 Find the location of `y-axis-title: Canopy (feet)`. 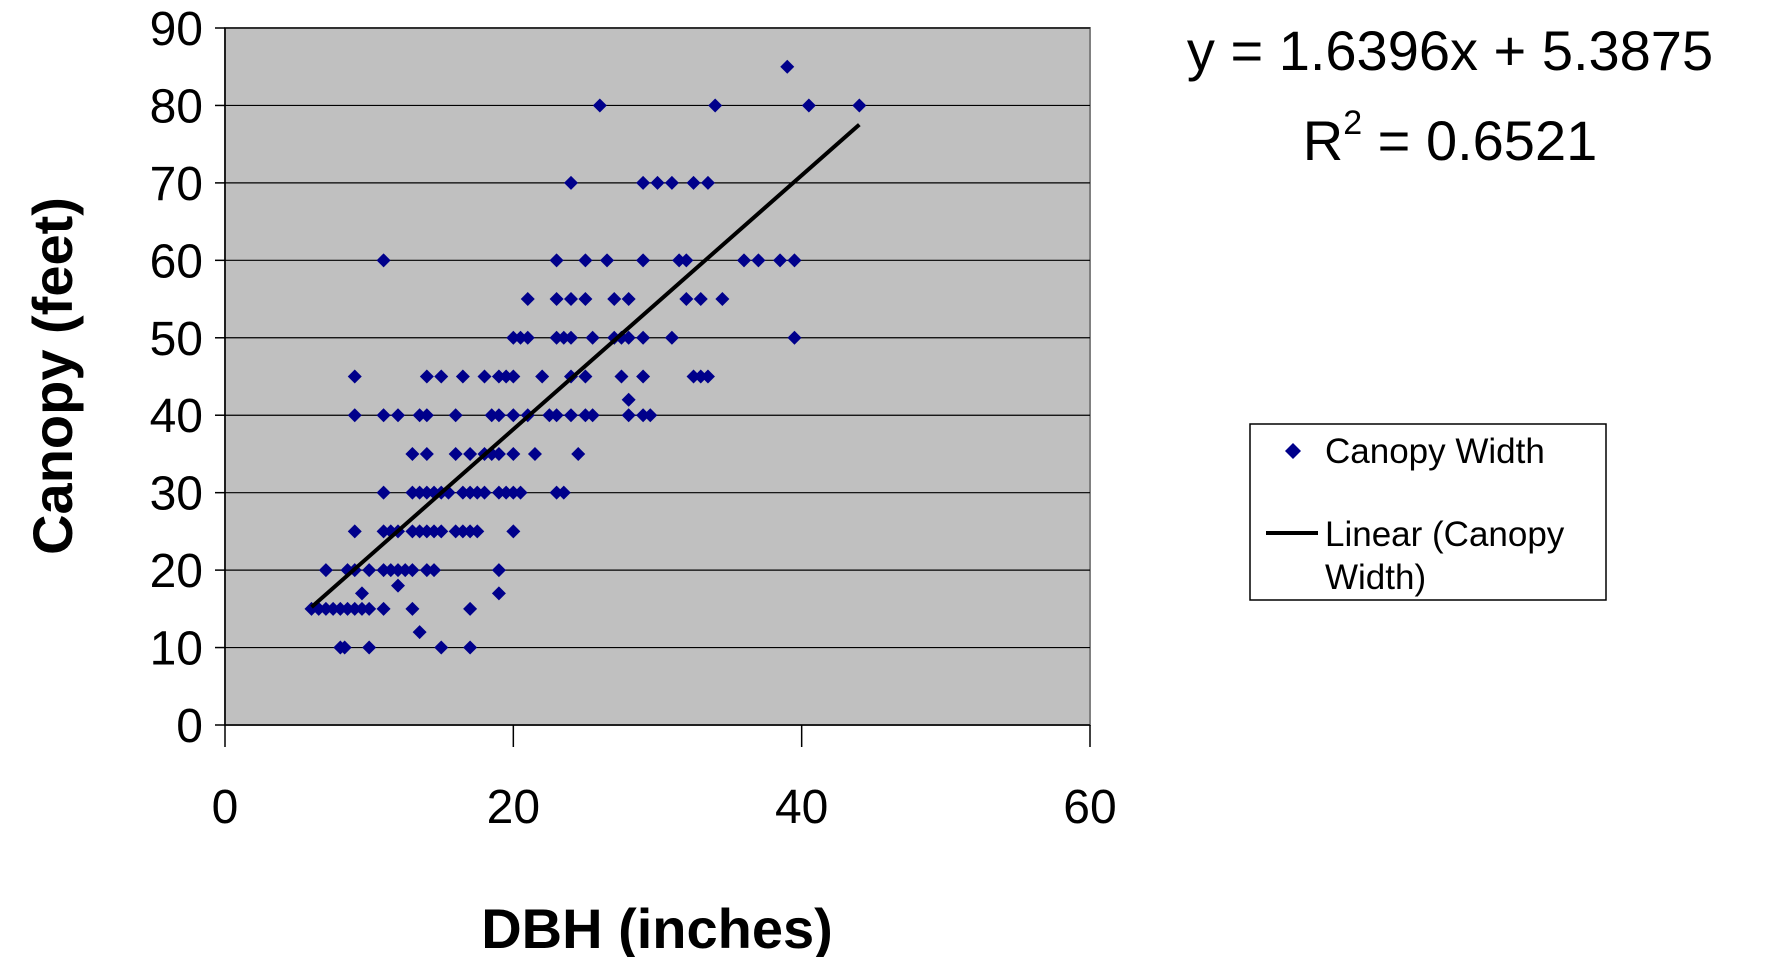

y-axis-title: Canopy (feet) is located at coordinates (52, 376).